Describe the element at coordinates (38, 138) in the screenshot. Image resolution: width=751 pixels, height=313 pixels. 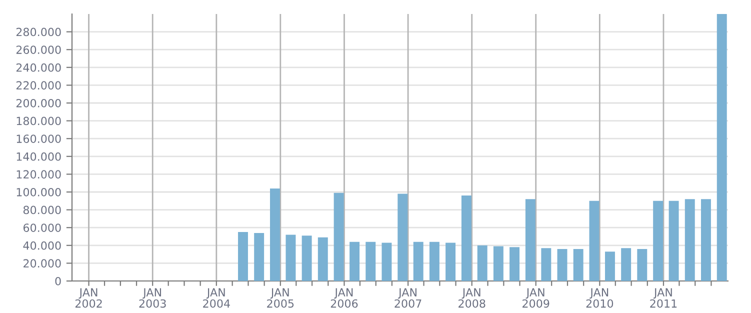
I see `y-tick-label: 160.000` at that location.